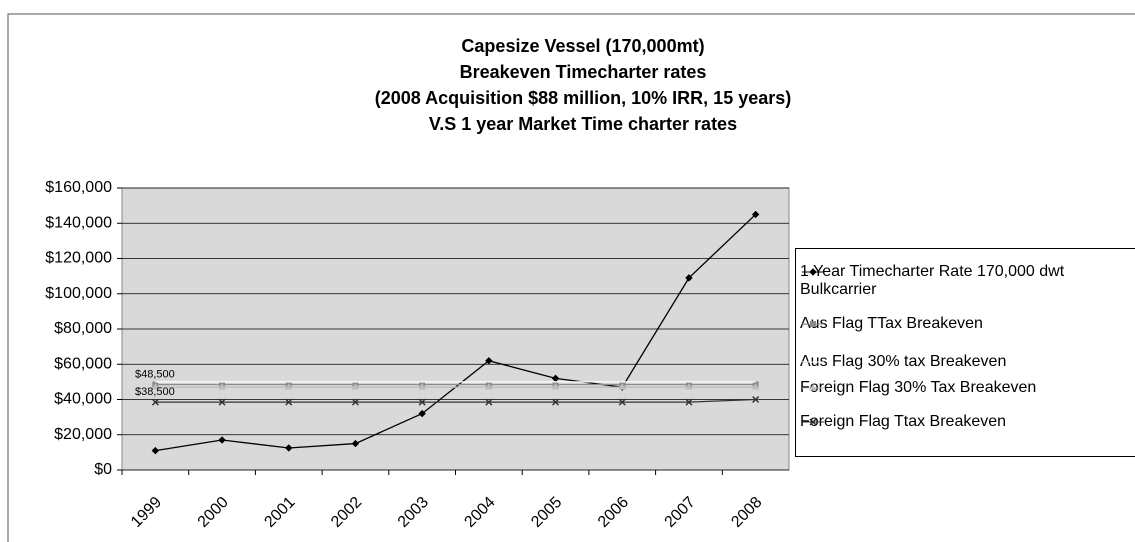 The width and height of the screenshot is (1135, 542). I want to click on legend-label: Foreign Flag 30% Tax Breakeven, so click(918, 387).